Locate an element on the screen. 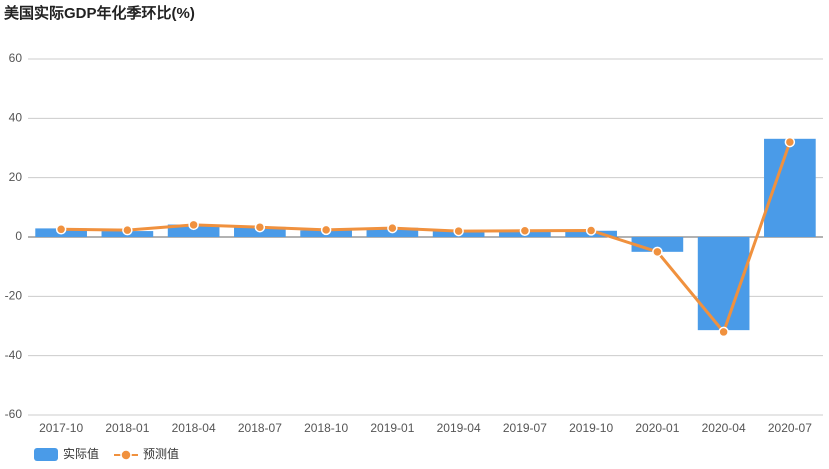 The width and height of the screenshot is (829, 469). y-tick-label: -20 is located at coordinates (14, 296).